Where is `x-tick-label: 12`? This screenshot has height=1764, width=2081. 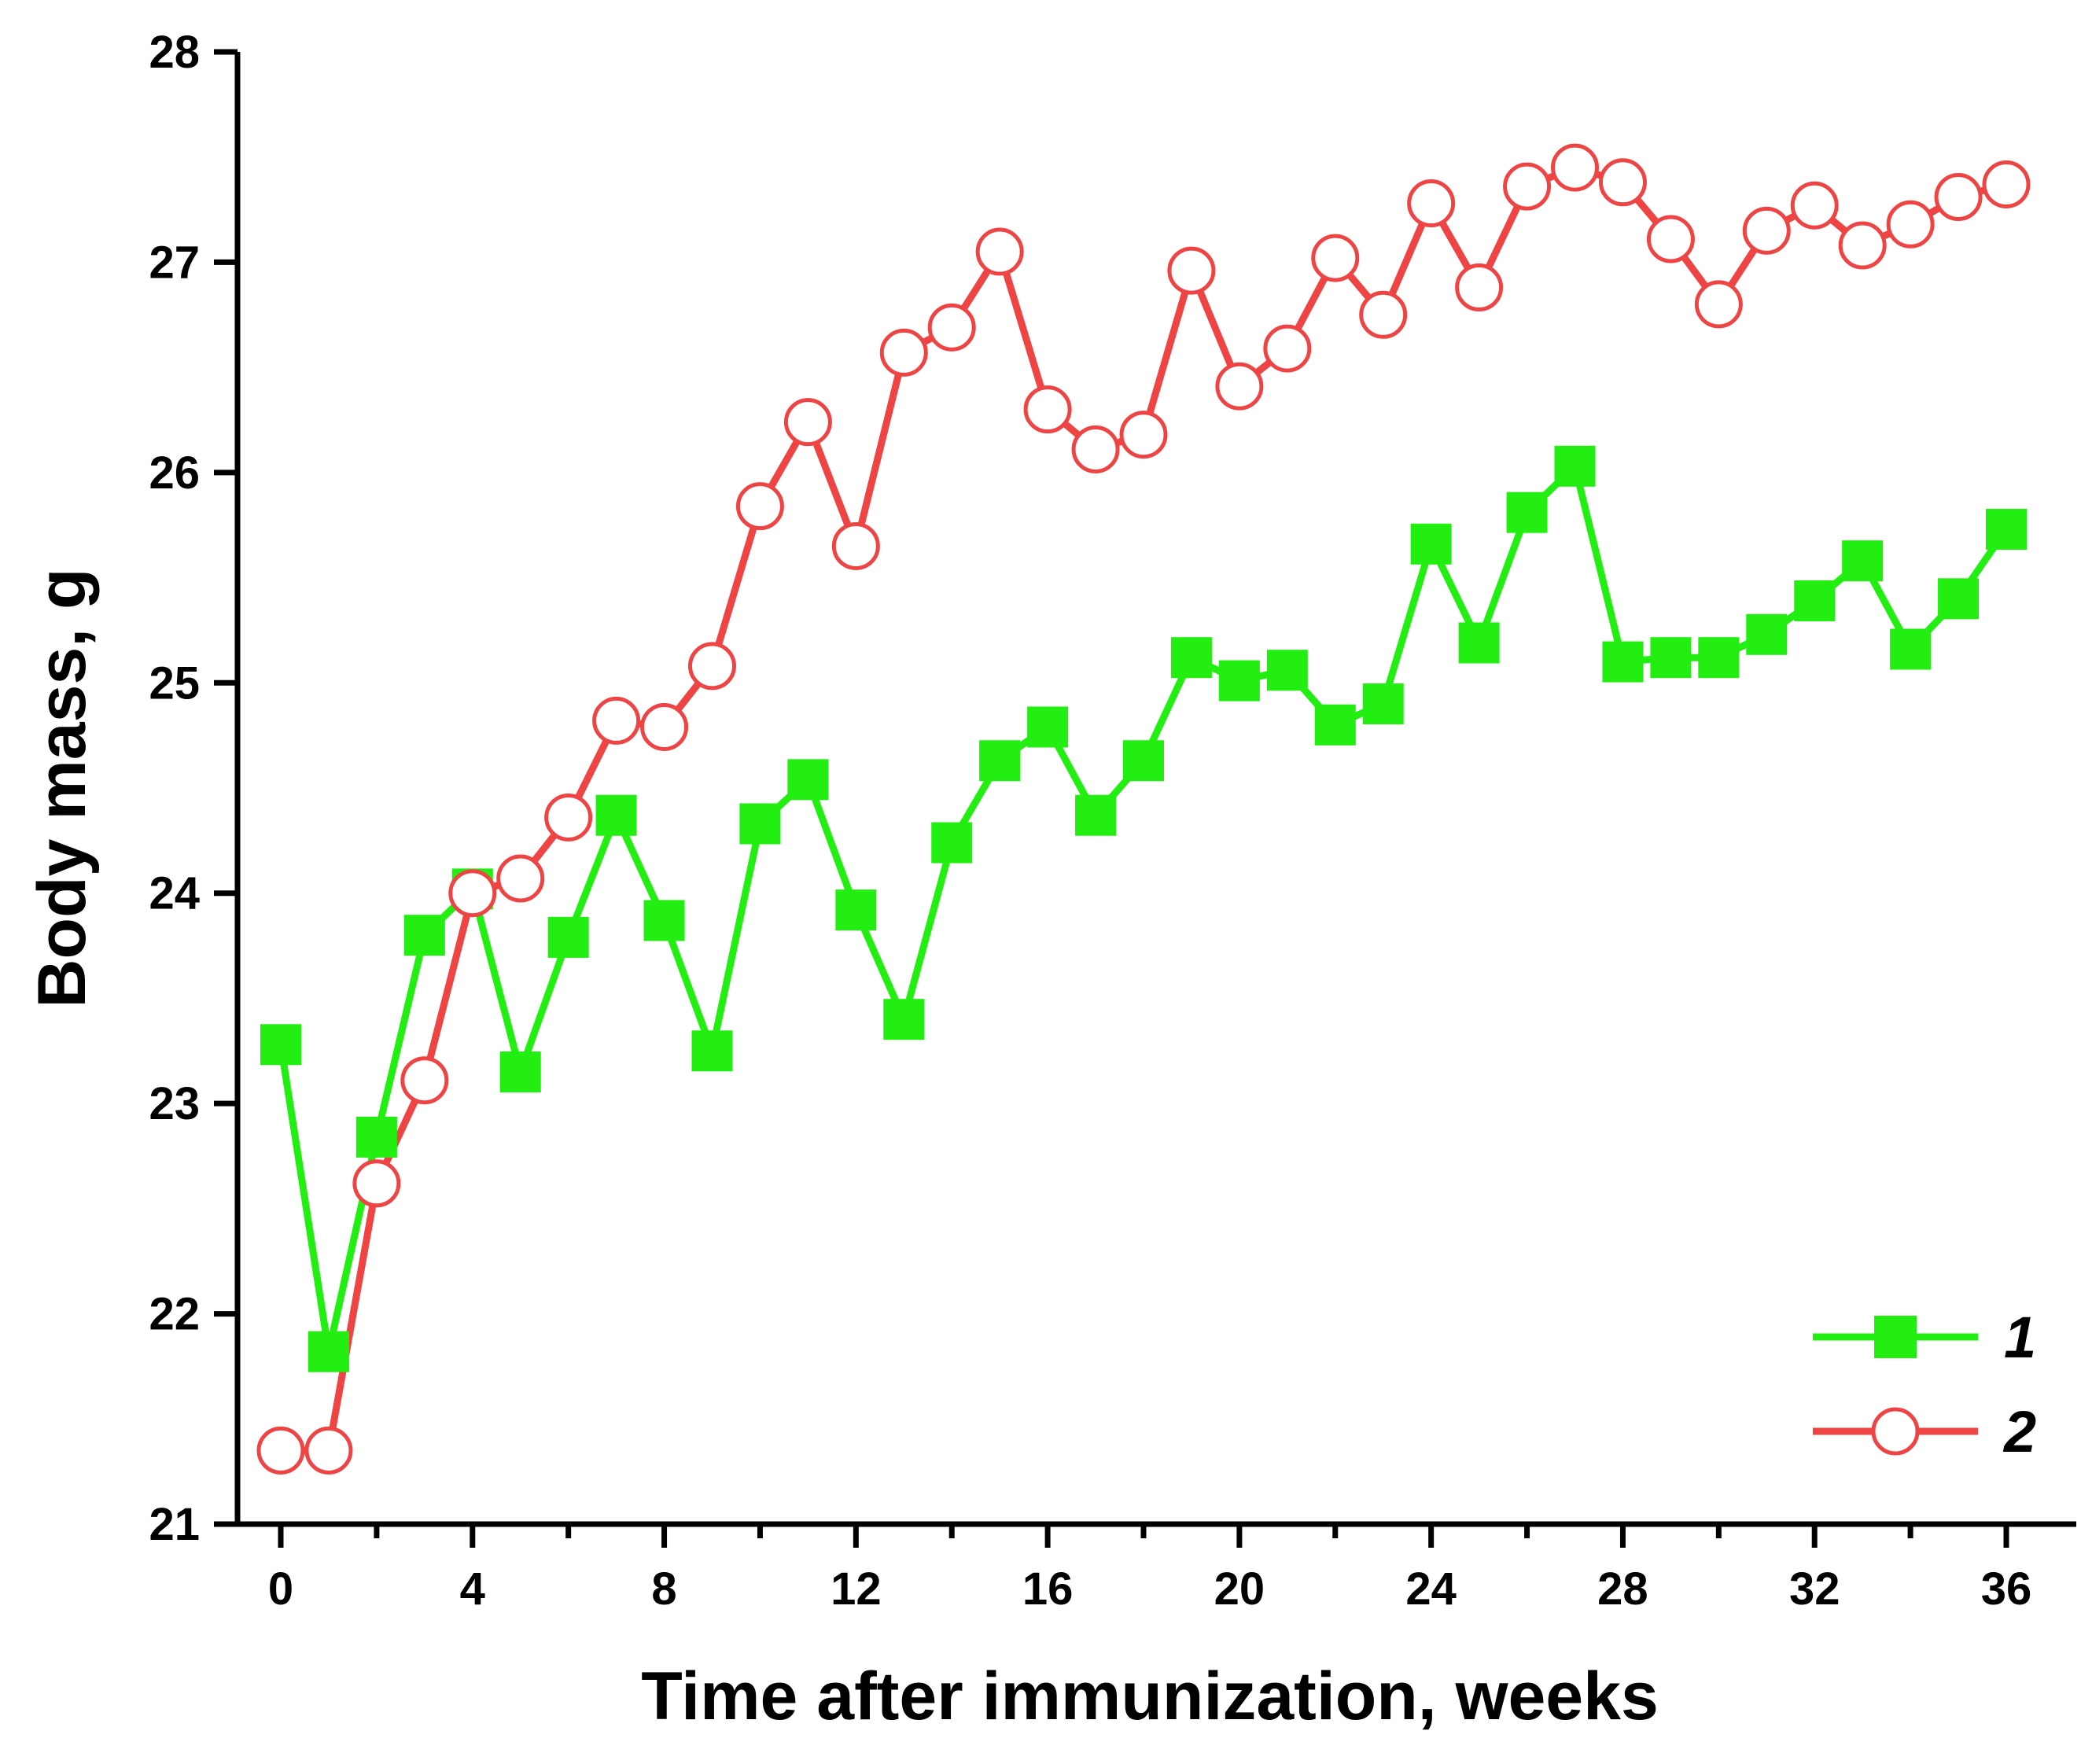
x-tick-label: 12 is located at coordinates (856, 1589).